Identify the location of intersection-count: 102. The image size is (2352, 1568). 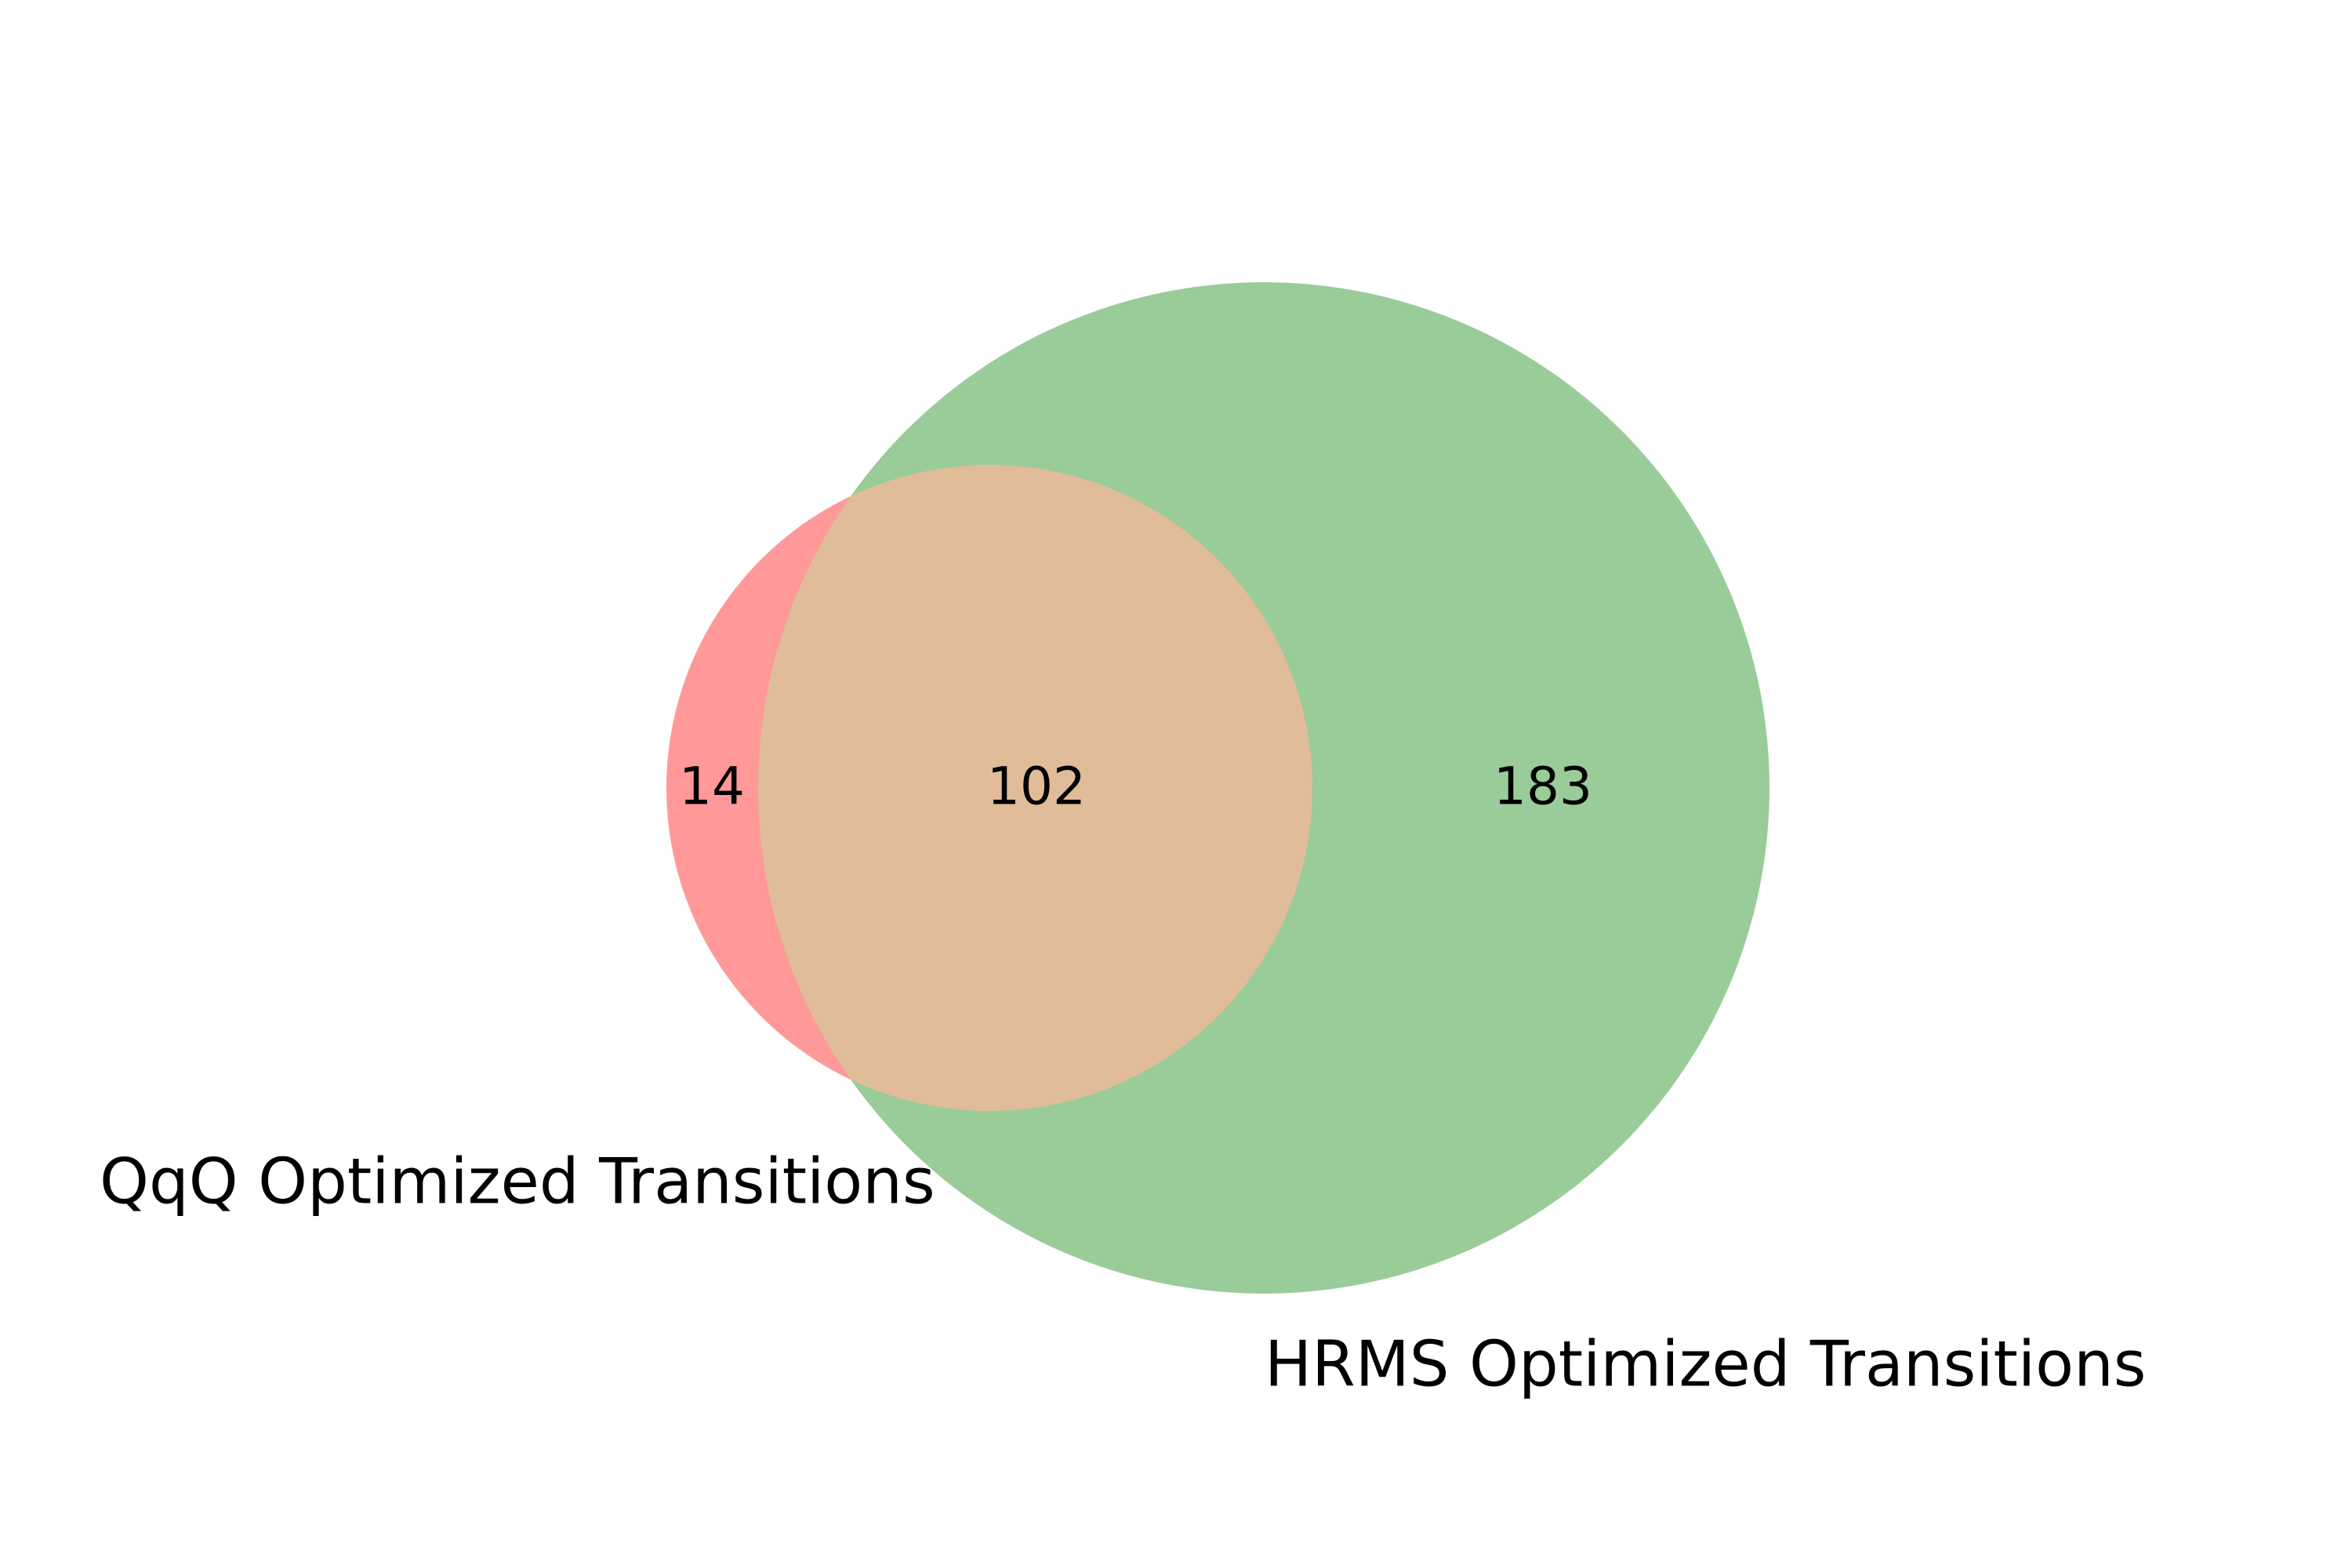
(1036, 787).